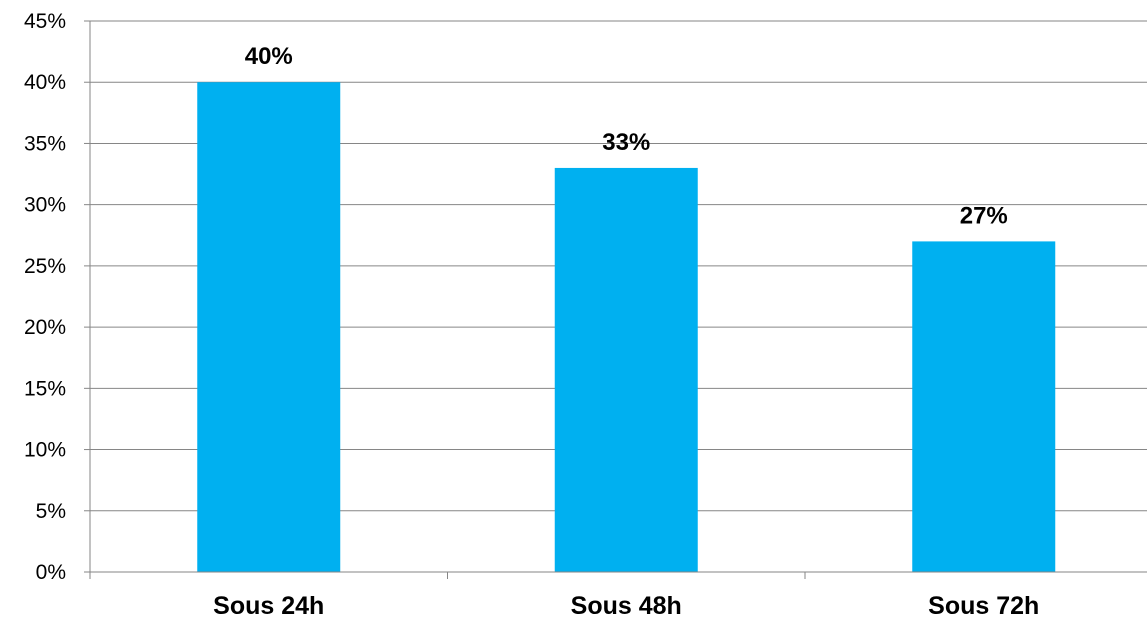 This screenshot has width=1147, height=622. What do you see at coordinates (45, 266) in the screenshot?
I see `y-tick-label: 25%` at bounding box center [45, 266].